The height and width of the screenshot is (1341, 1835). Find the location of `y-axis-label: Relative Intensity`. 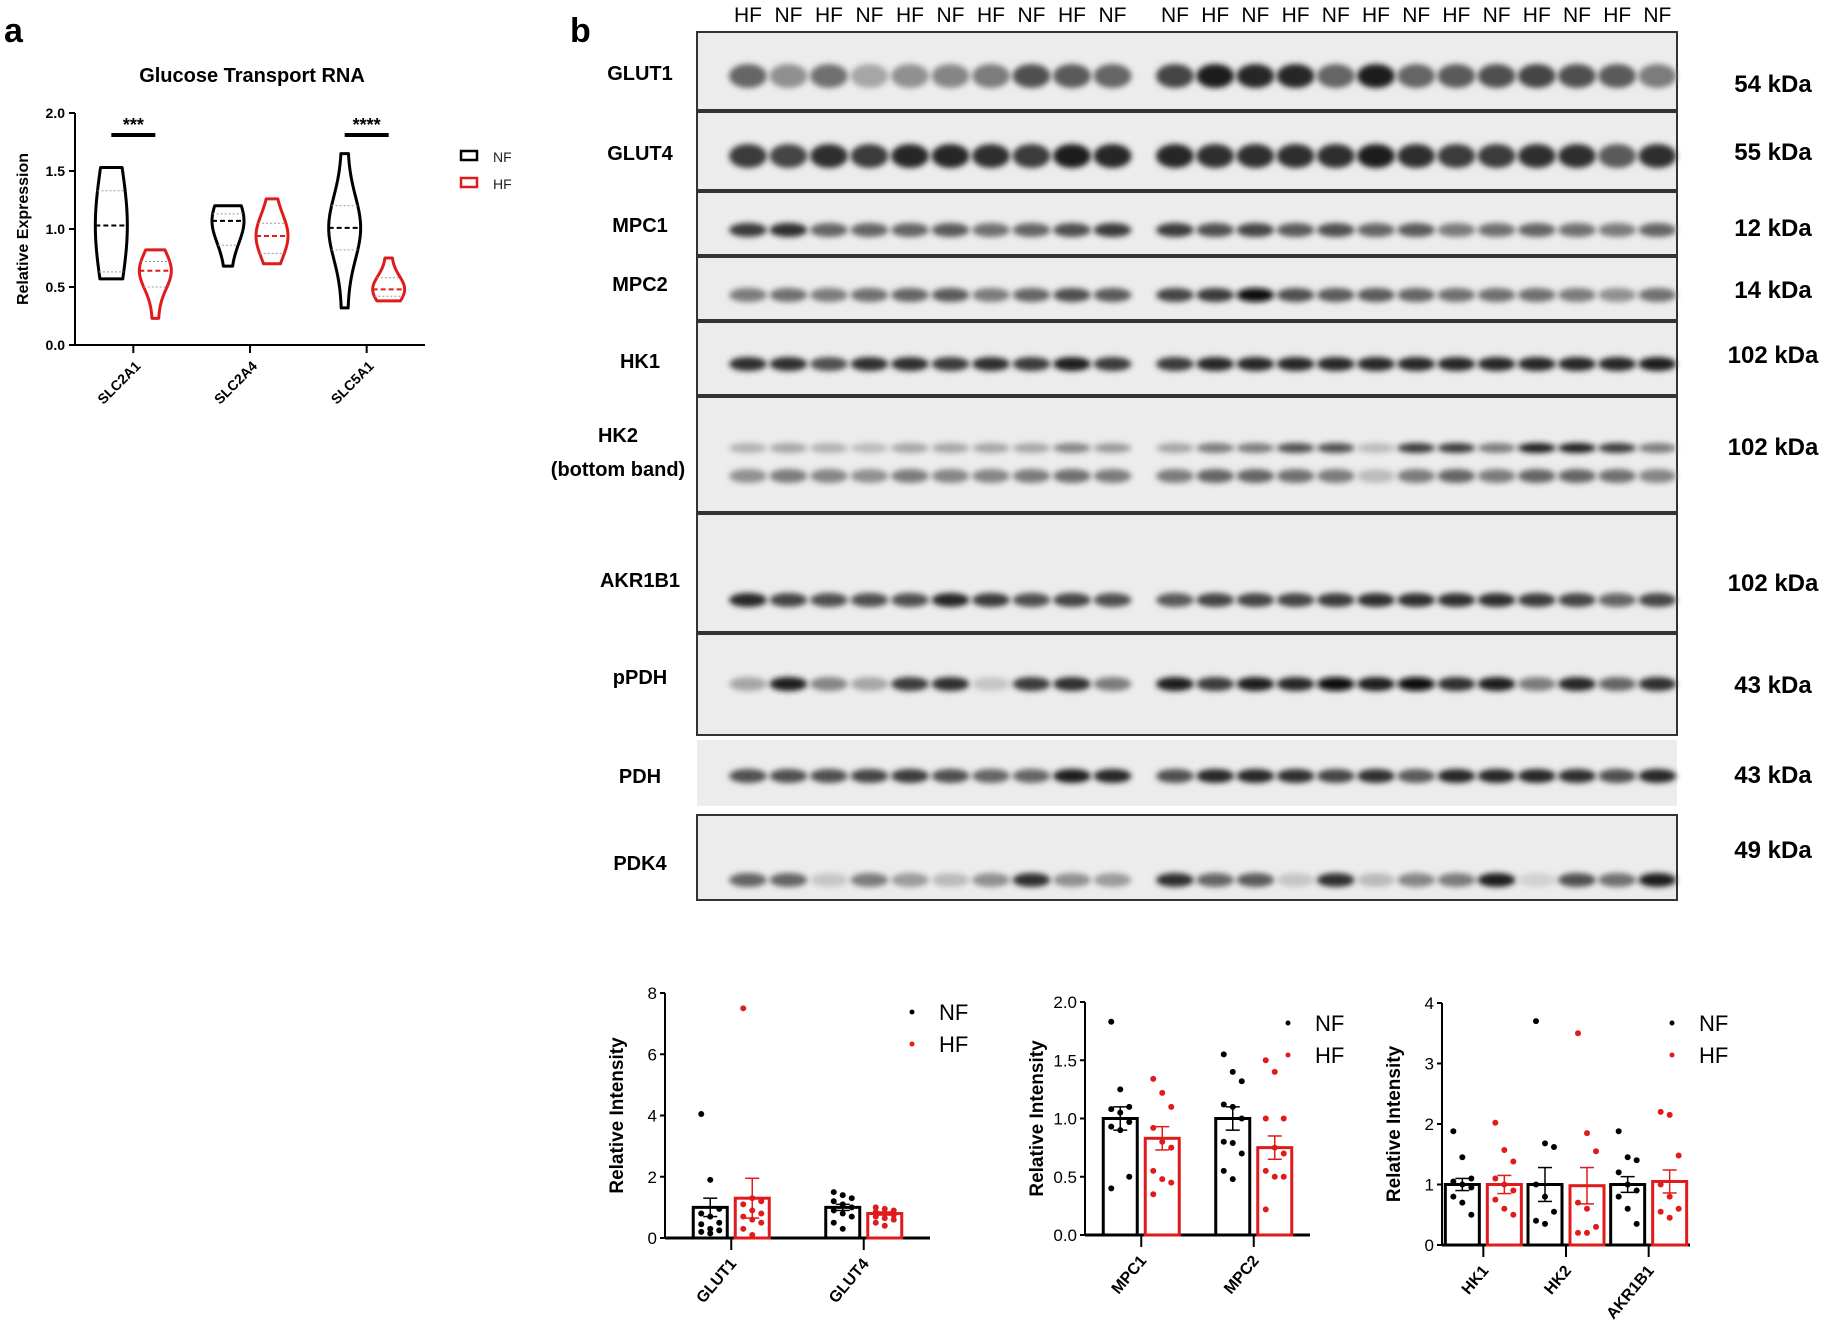

y-axis-label: Relative Intensity is located at coordinates (1394, 1123).